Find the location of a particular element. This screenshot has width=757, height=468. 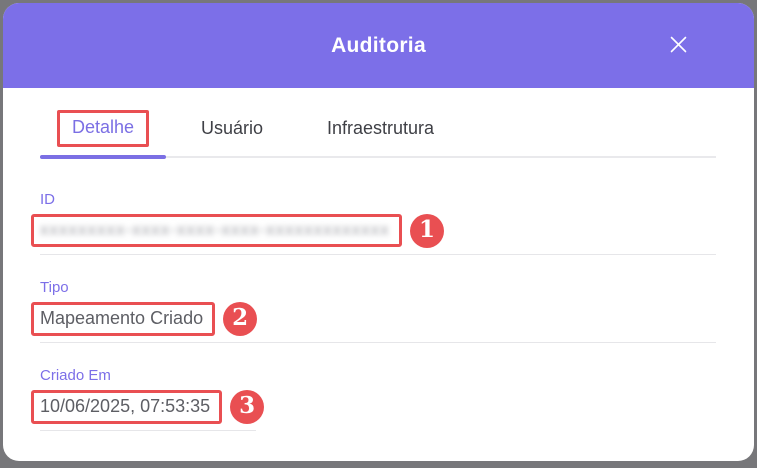

tab-usuario-label: Usuário is located at coordinates (232, 127).